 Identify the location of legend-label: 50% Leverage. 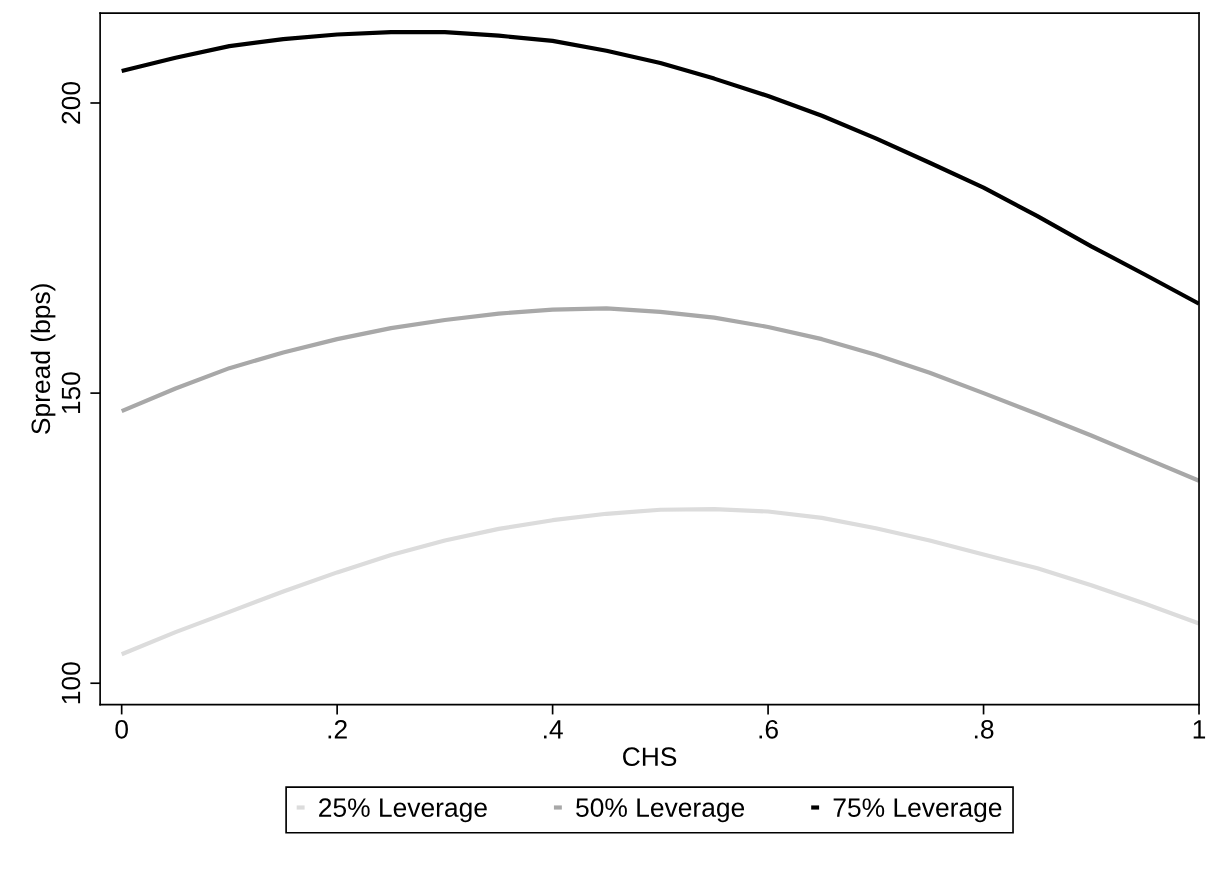
(660, 810).